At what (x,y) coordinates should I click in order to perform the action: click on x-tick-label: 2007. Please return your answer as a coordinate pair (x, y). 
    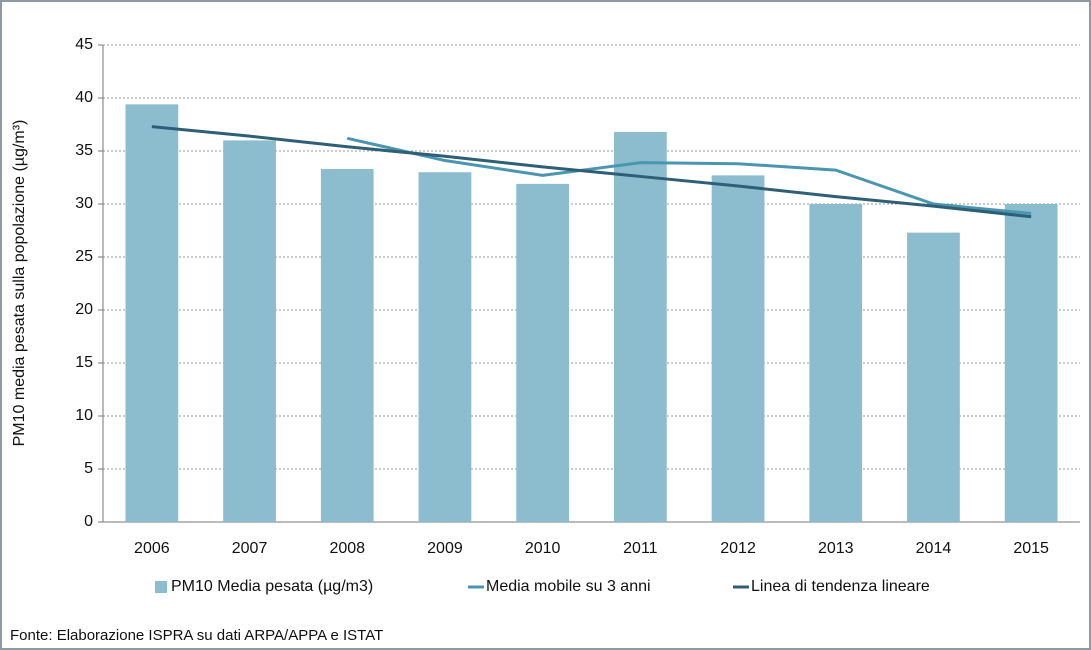
    Looking at the image, I should click on (250, 548).